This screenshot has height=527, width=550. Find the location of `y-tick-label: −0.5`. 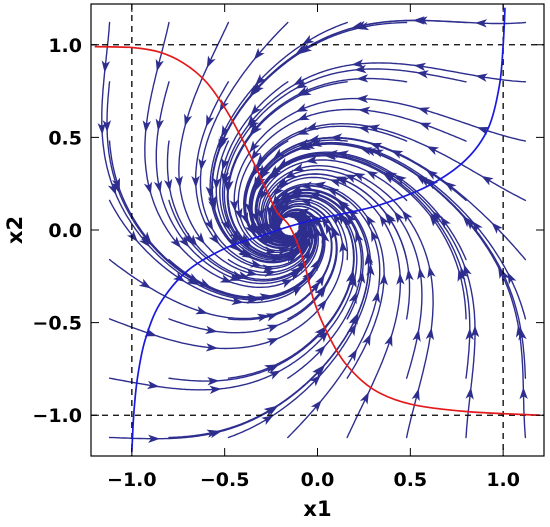

y-tick-label: −0.5 is located at coordinates (57, 324).